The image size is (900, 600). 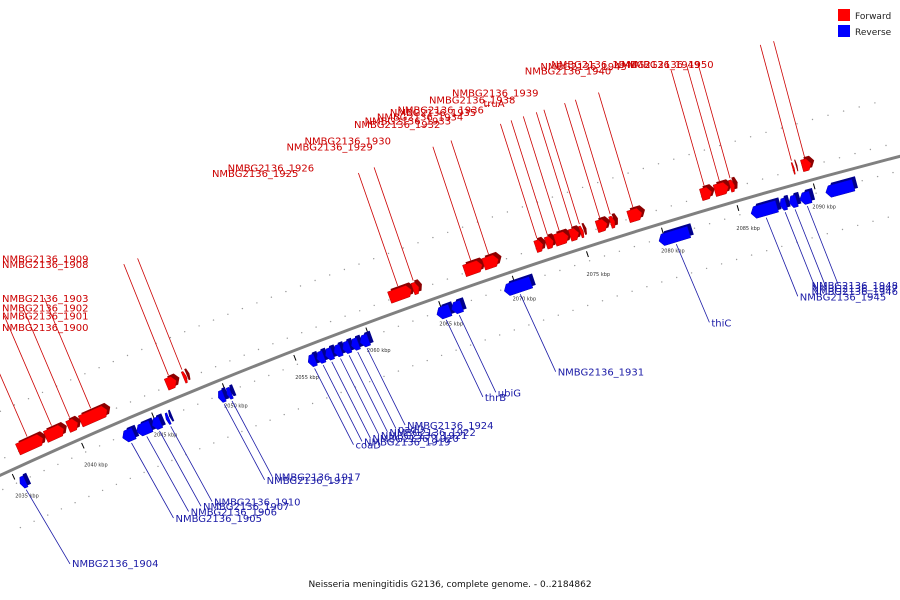 What do you see at coordinates (432, 433) in the screenshot?
I see `gene-label: NMBG2136_1922` at bounding box center [432, 433].